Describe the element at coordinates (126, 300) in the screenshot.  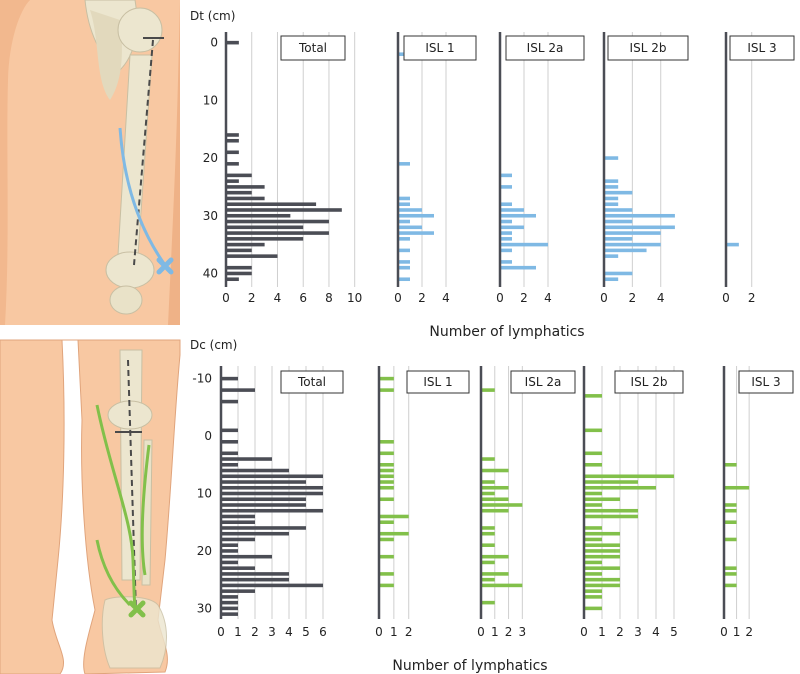
I see `patella` at that location.